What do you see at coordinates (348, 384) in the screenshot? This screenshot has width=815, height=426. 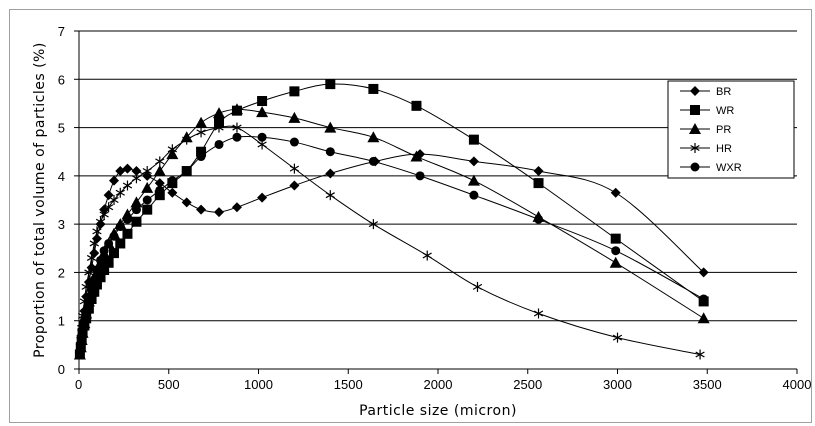 I see `x-tick-label: 1500` at bounding box center [348, 384].